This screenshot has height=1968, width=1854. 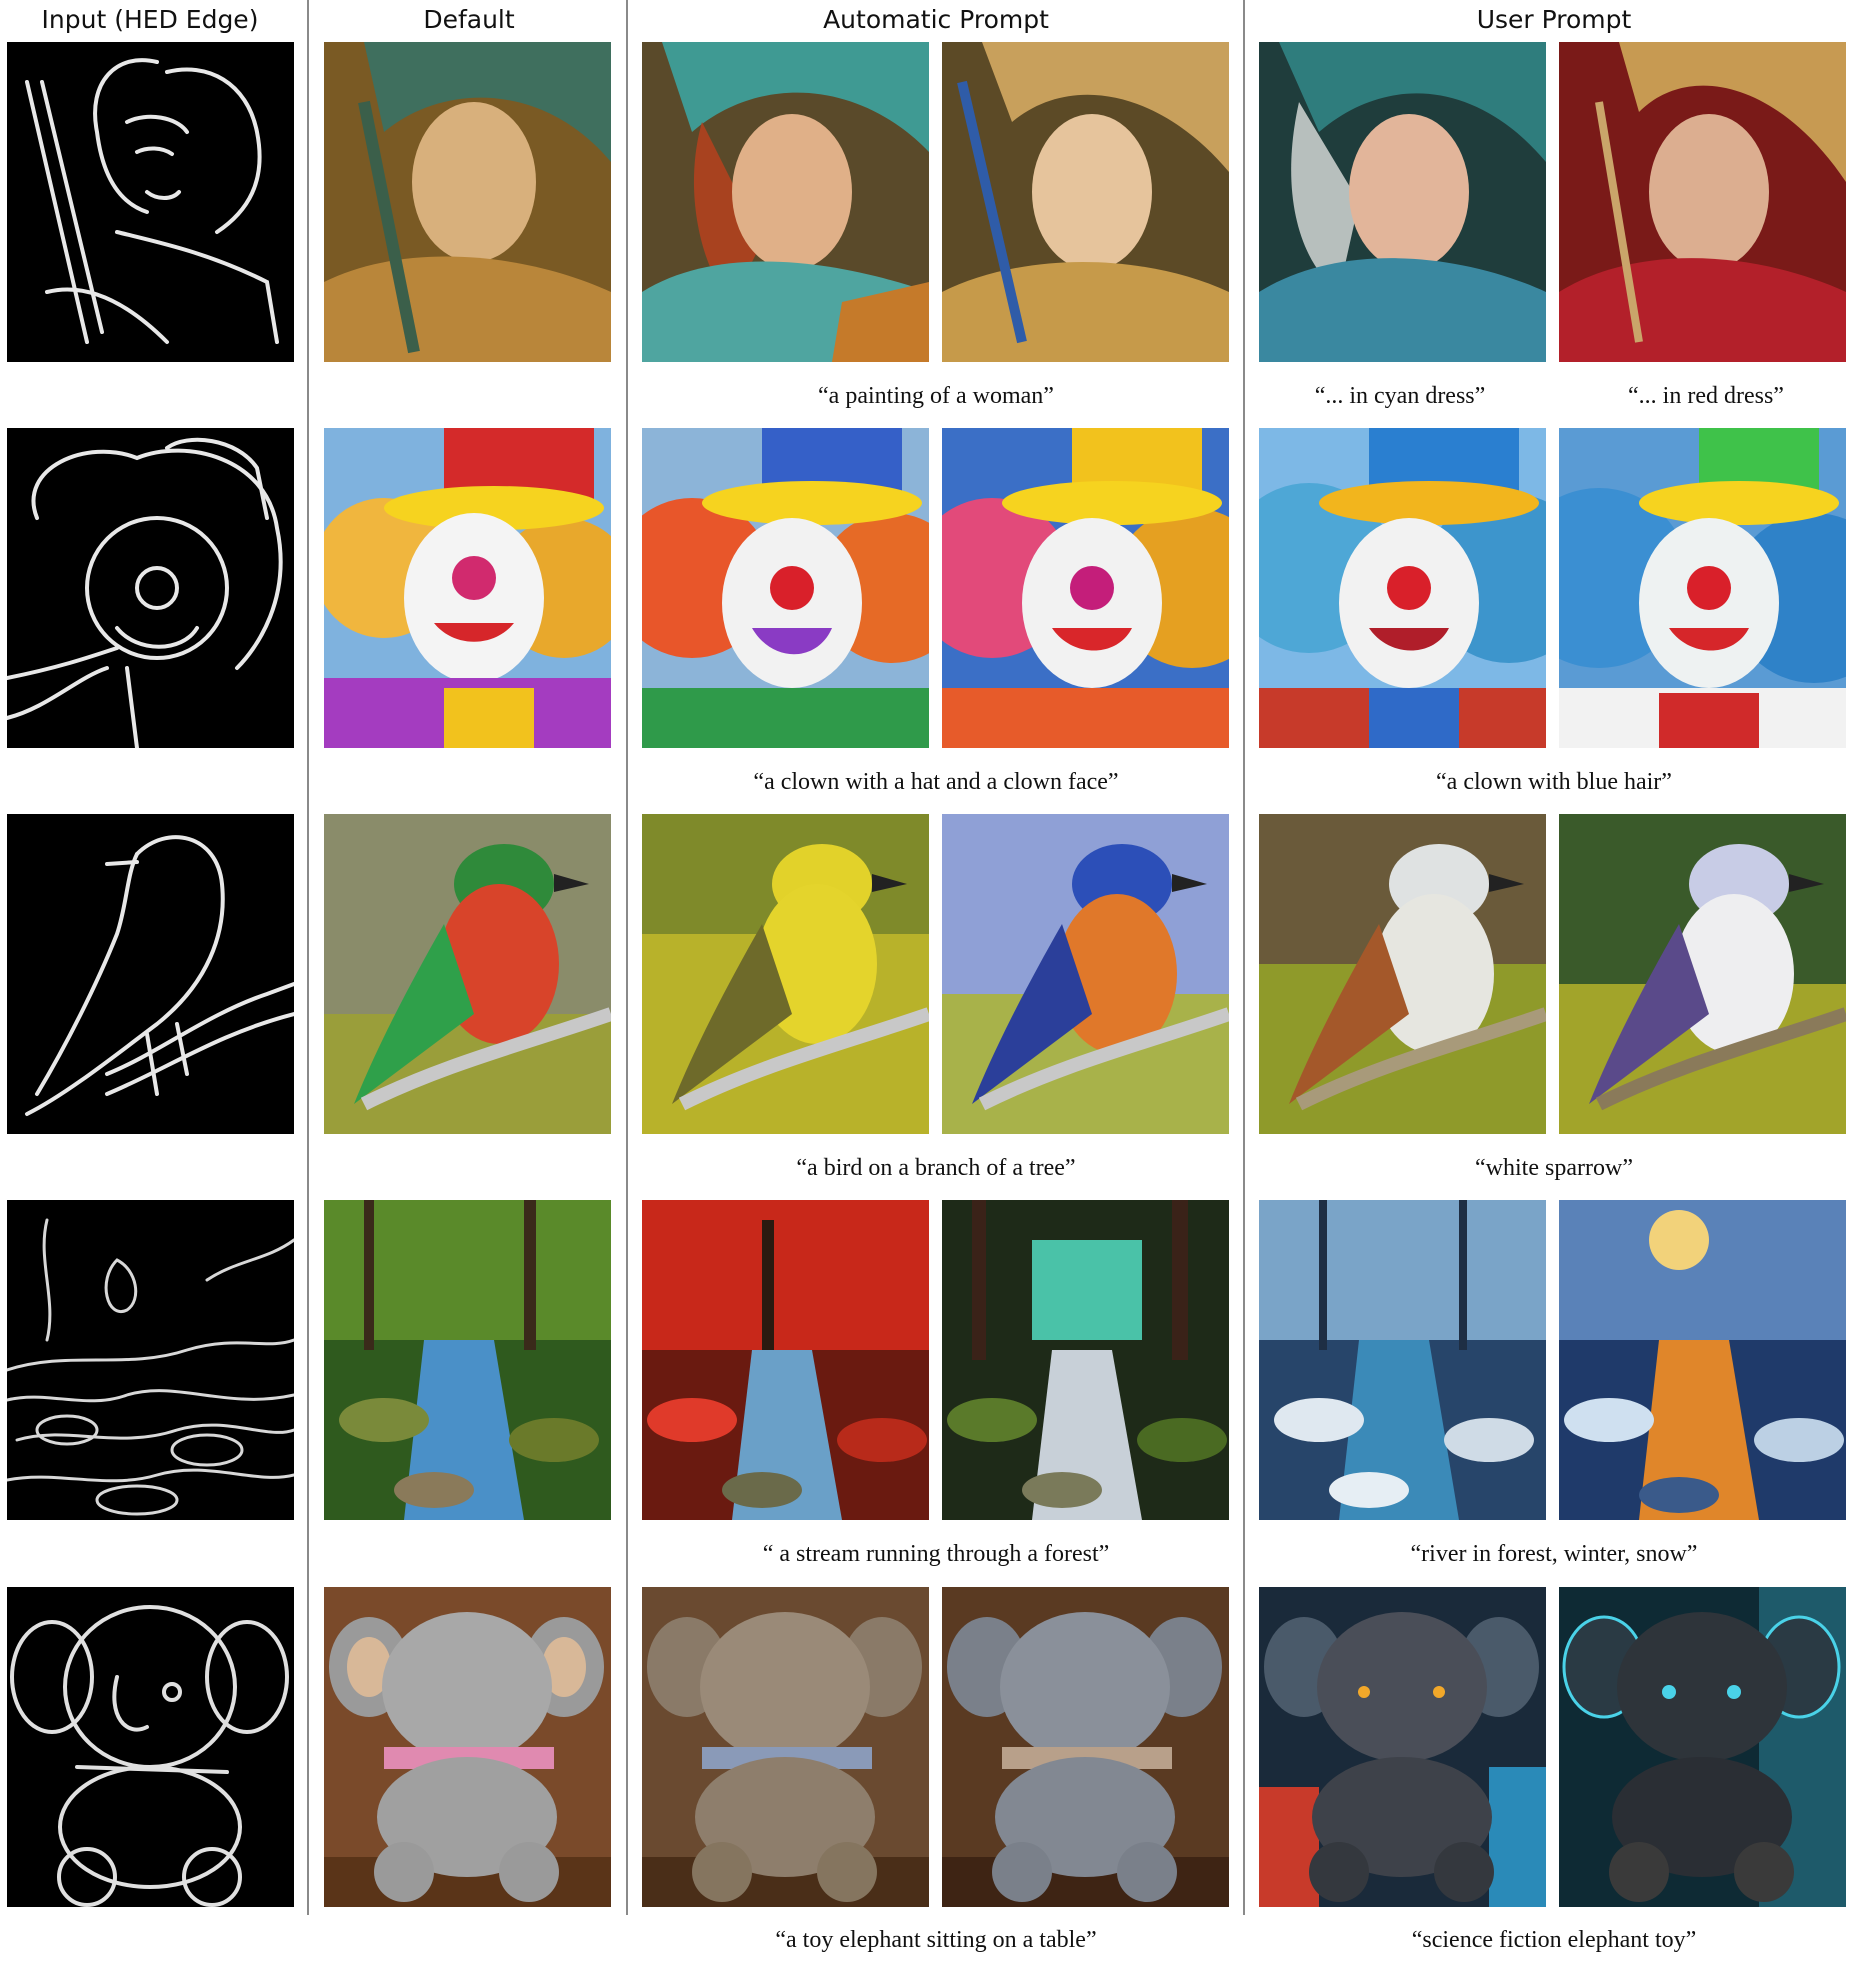 What do you see at coordinates (467, 202) in the screenshot?
I see `default-output-woman` at bounding box center [467, 202].